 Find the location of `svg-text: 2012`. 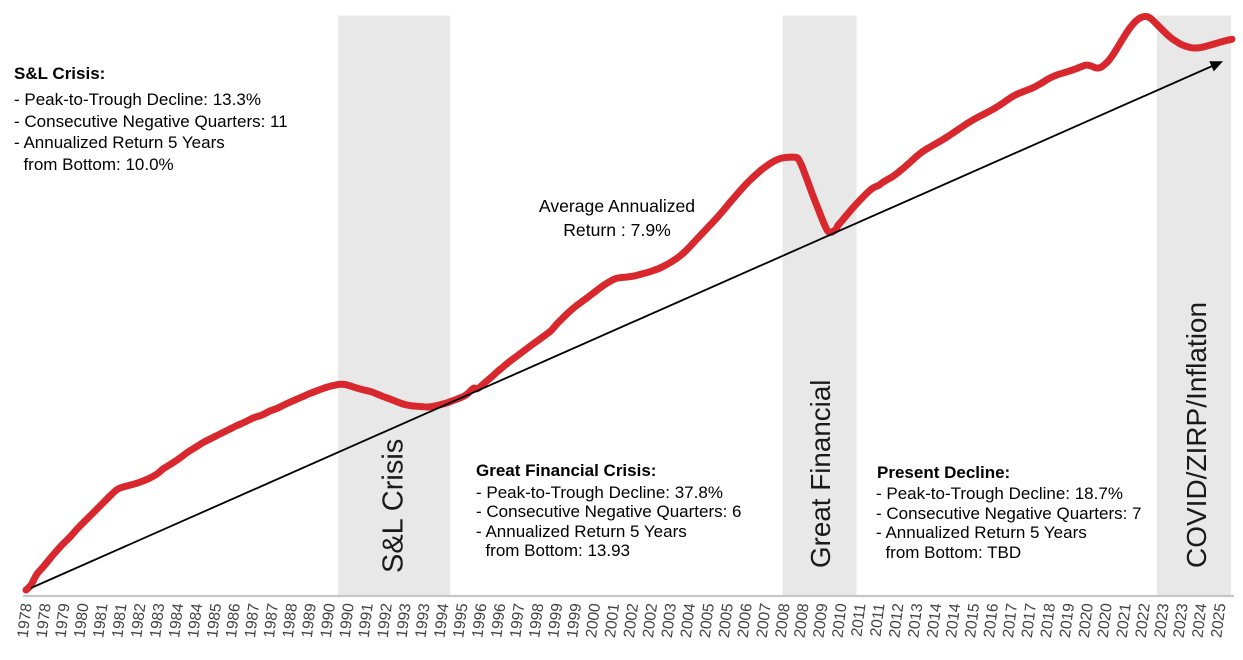

svg-text: 2012 is located at coordinates (896, 620).